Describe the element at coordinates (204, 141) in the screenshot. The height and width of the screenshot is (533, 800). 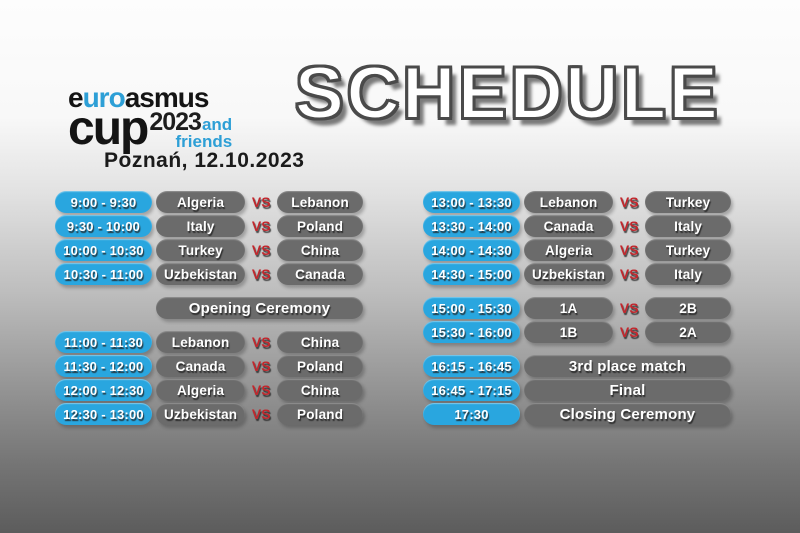
I see `logo-friends: friends` at that location.